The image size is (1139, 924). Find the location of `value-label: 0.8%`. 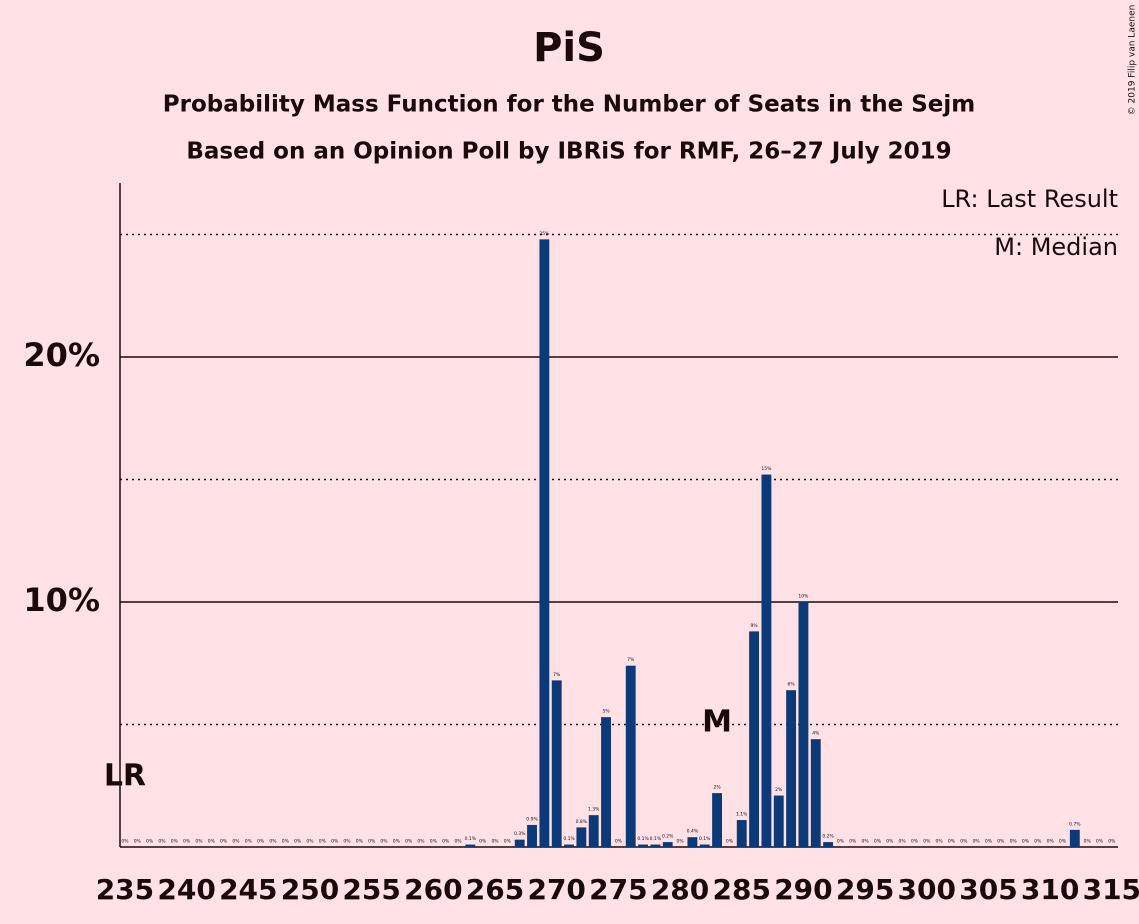

value-label: 0.8% is located at coordinates (582, 822).